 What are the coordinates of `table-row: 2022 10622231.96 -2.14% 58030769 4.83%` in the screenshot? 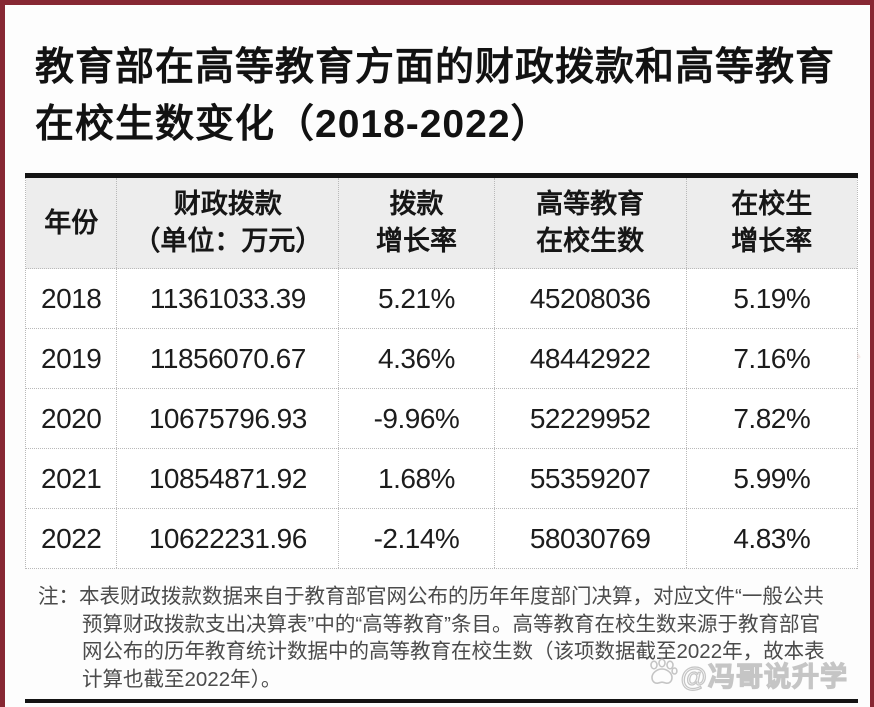 It's located at (441, 539).